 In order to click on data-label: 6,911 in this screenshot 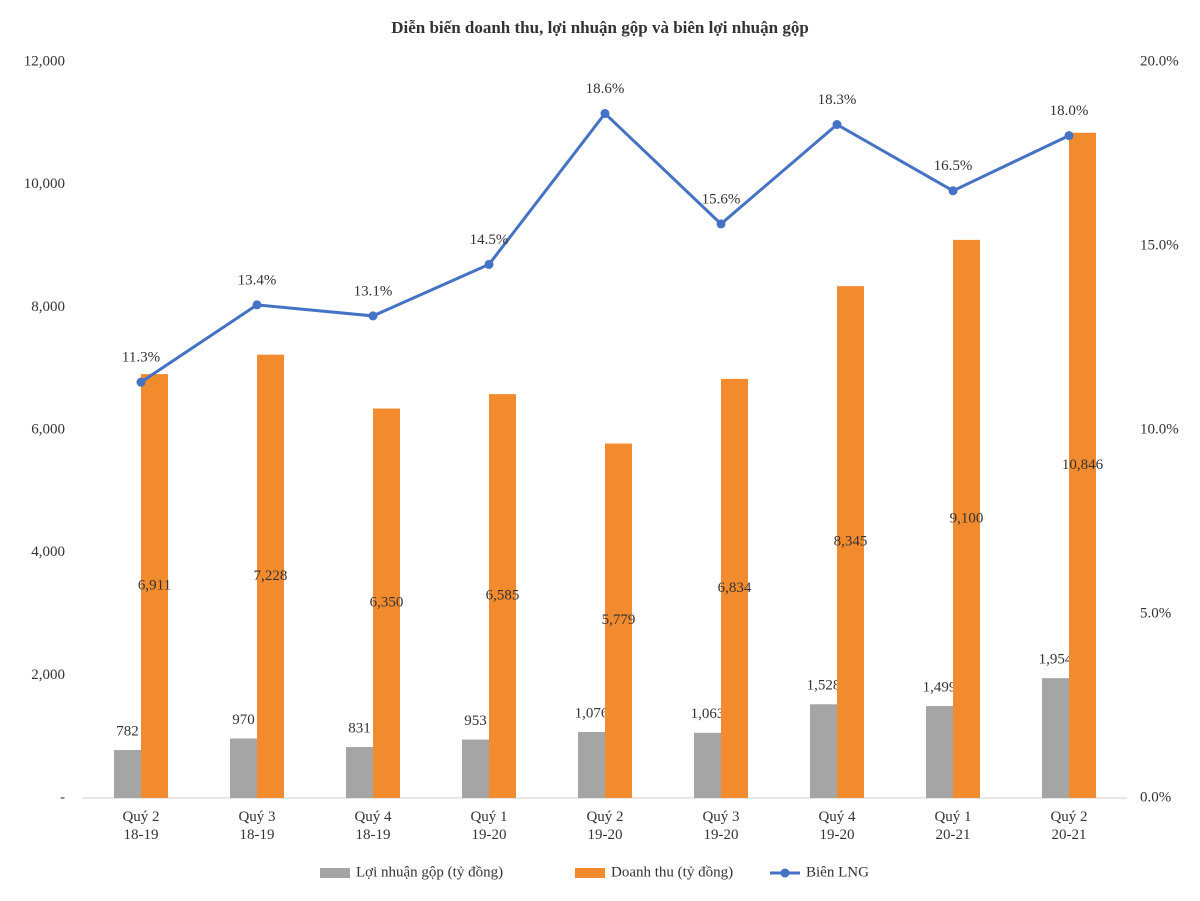, I will do `click(154, 586)`.